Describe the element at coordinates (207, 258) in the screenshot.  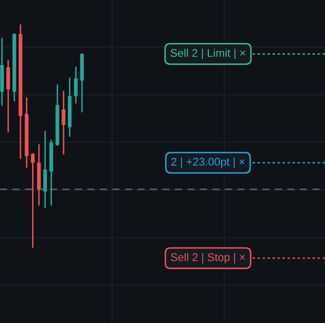
I see `ref-line-label: Sell 2 | Stop | ×` at that location.